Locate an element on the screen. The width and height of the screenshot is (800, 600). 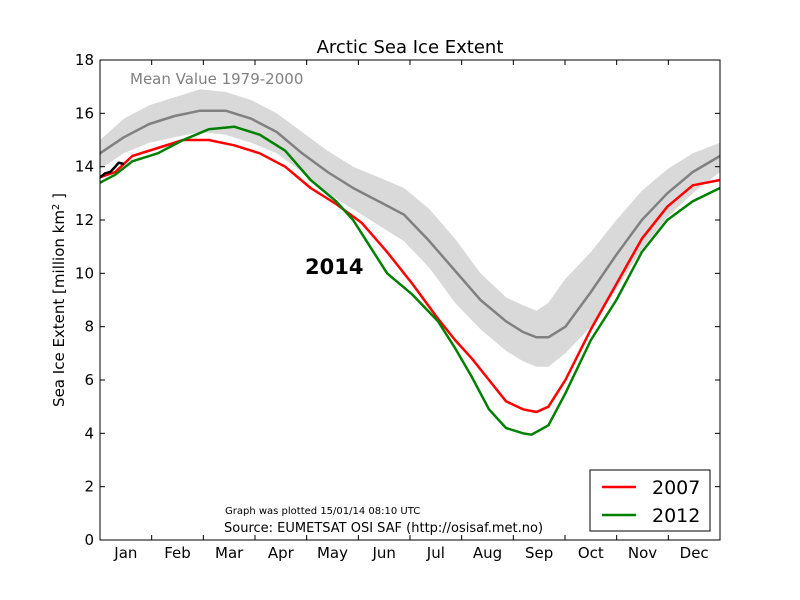
series-line-2014 is located at coordinates (112, 170).